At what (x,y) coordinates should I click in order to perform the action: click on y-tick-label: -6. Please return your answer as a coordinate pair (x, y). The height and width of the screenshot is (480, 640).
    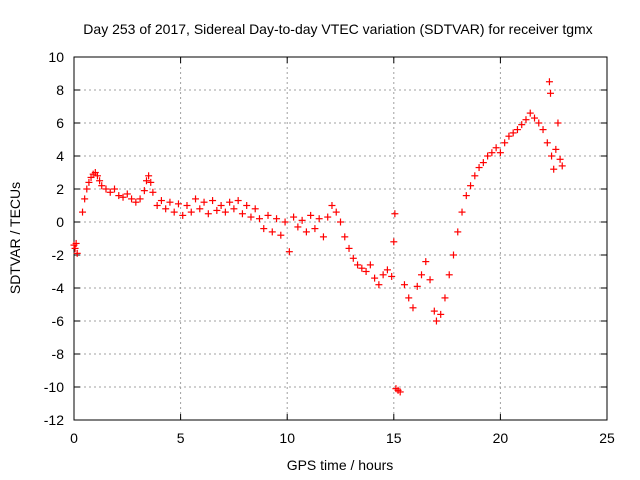
    Looking at the image, I should click on (58, 321).